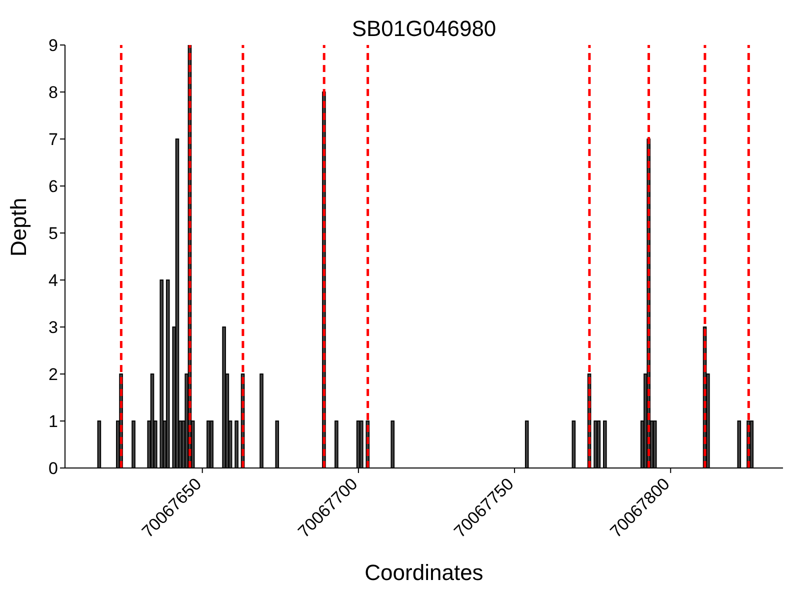  I want to click on y-tick-label: 9, so click(53, 46).